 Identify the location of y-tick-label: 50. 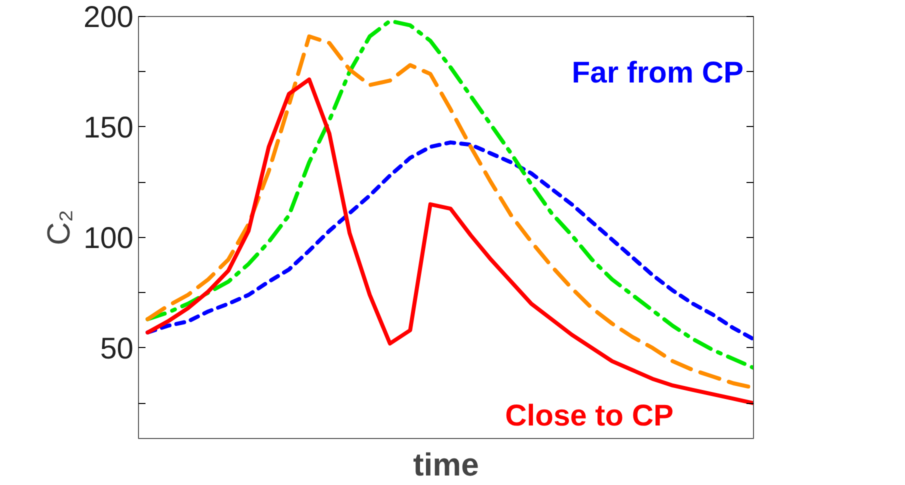
(117, 349).